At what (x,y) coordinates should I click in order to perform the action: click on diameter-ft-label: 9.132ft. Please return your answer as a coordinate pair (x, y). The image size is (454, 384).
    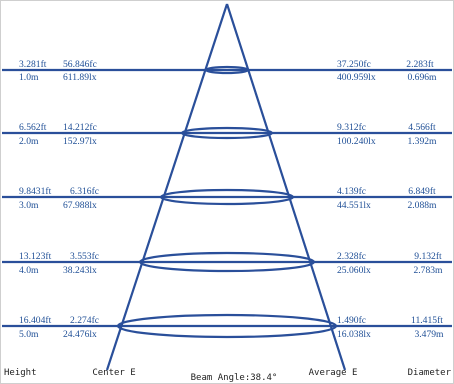
    Looking at the image, I should click on (428, 256).